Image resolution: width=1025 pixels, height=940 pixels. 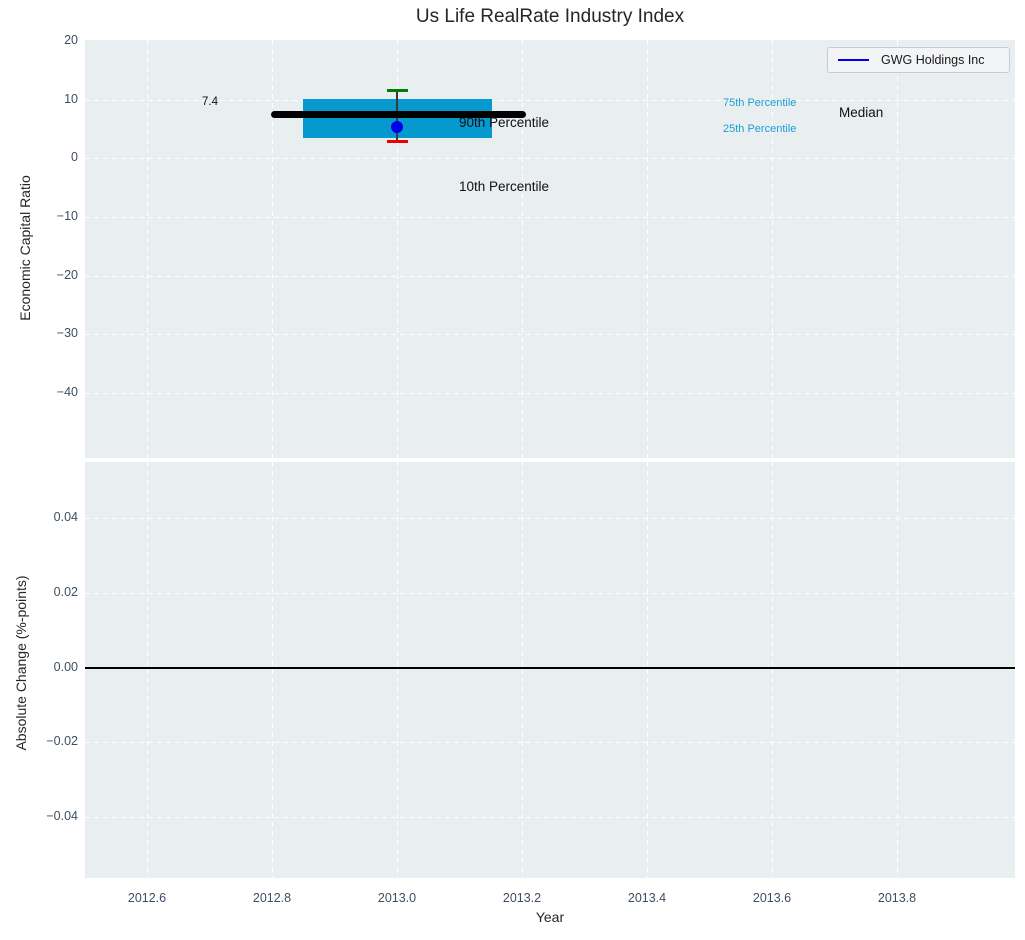 I want to click on p10-cap, so click(x=397, y=141).